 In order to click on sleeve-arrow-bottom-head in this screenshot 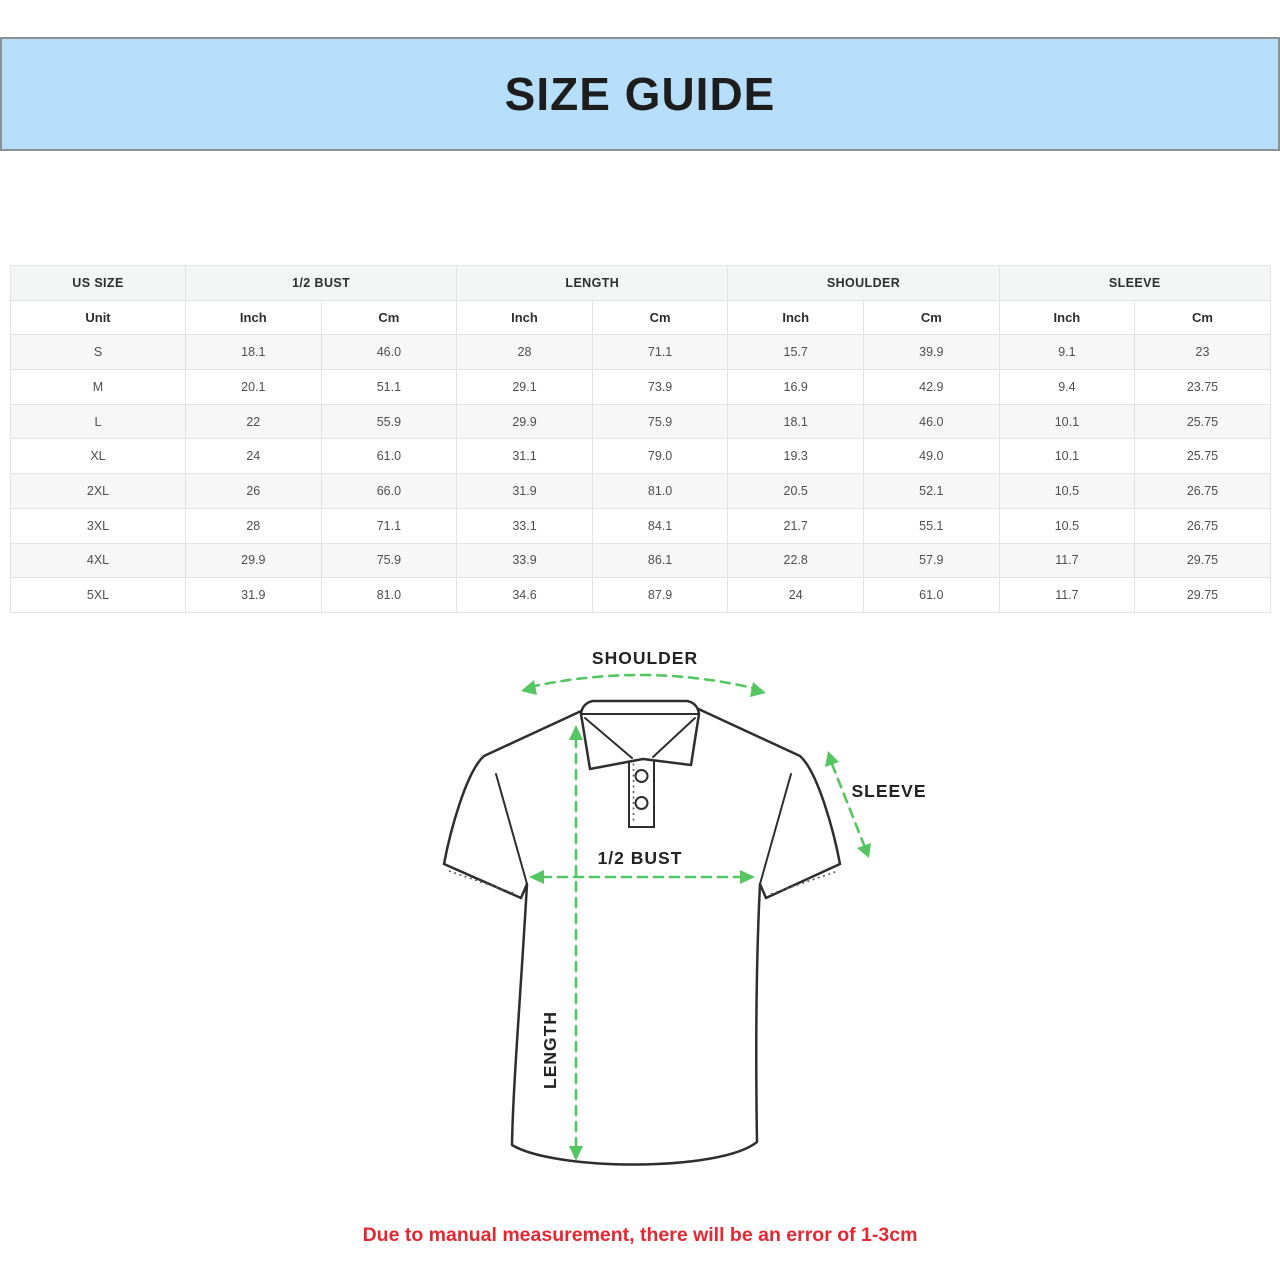, I will do `click(864, 850)`.